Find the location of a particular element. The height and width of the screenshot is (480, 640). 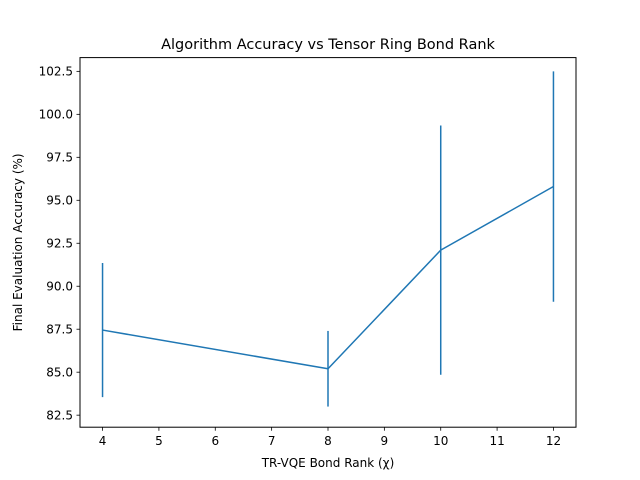

y-tick-label: 102.5 is located at coordinates (56, 72).